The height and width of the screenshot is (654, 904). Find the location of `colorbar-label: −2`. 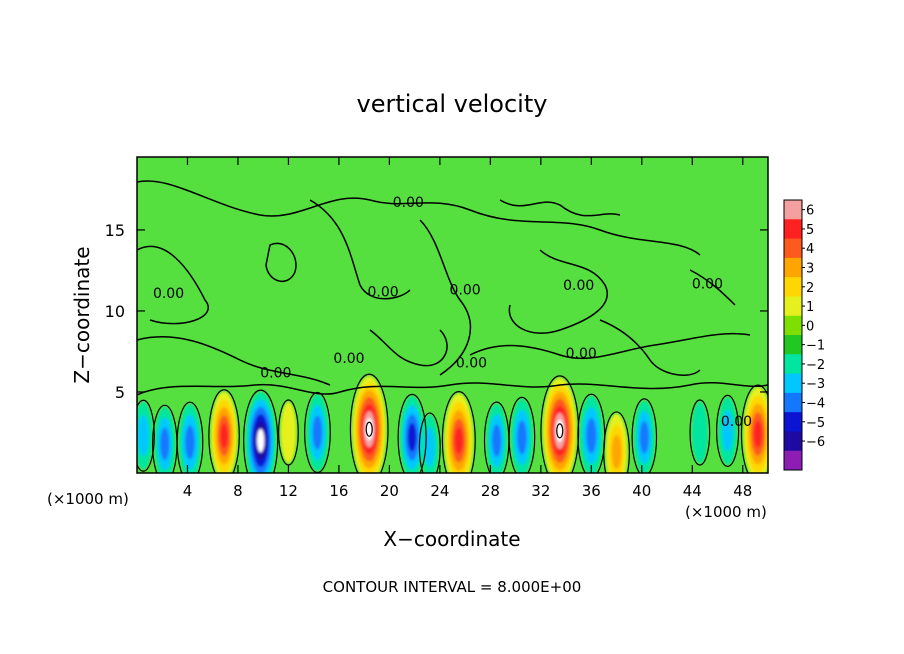

colorbar-label: −2 is located at coordinates (815, 365).